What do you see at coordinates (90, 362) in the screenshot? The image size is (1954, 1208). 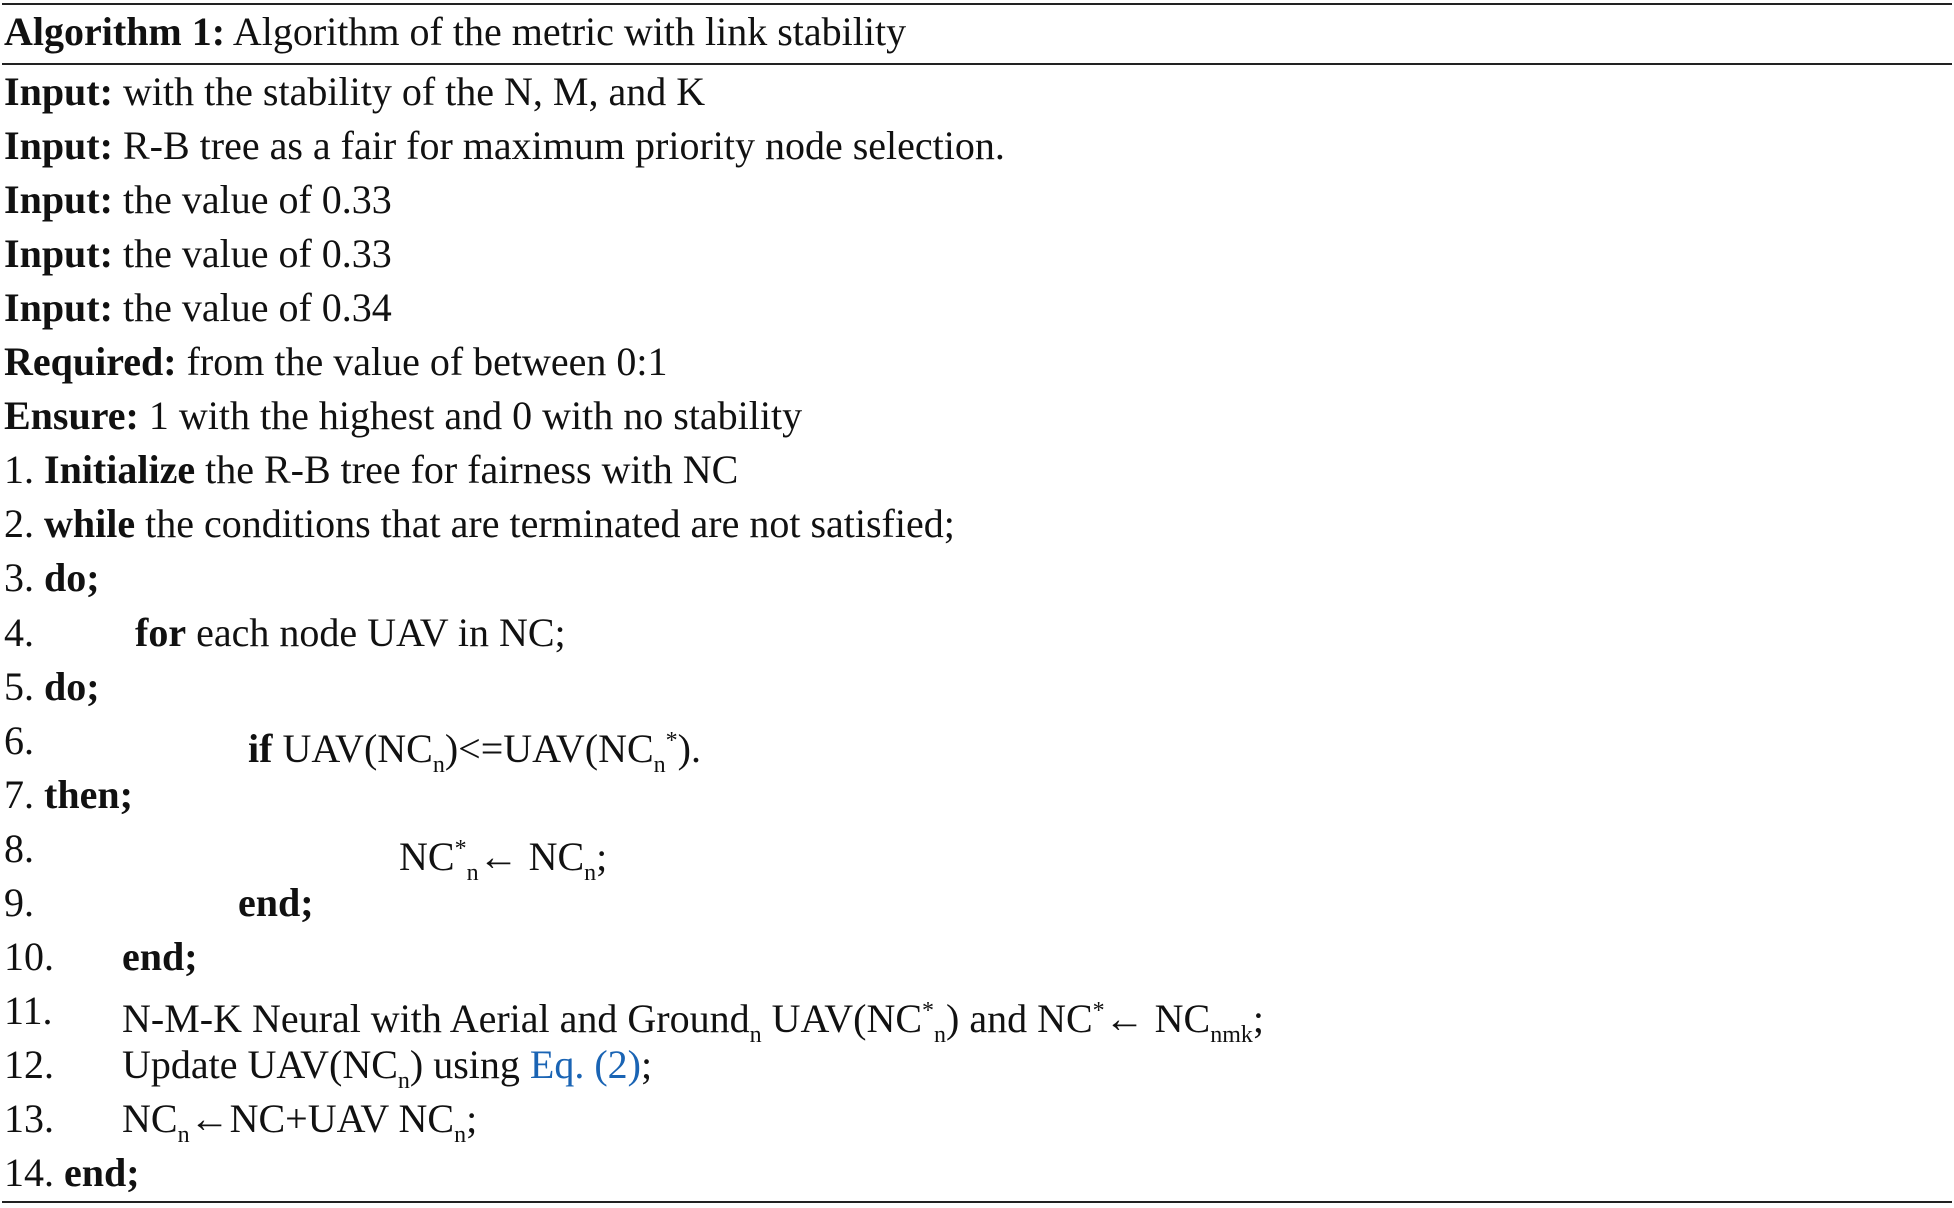 I see `keyword: Required:` at bounding box center [90, 362].